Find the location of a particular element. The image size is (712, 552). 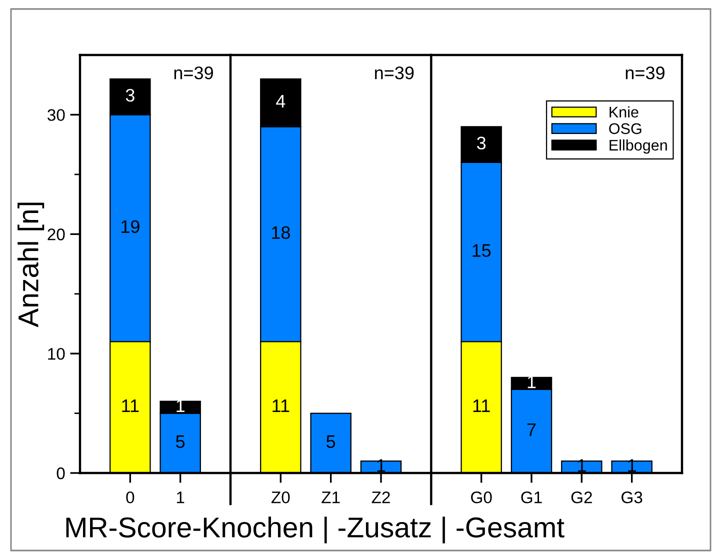

y-axis-title: Anzahl [n] is located at coordinates (31, 265).